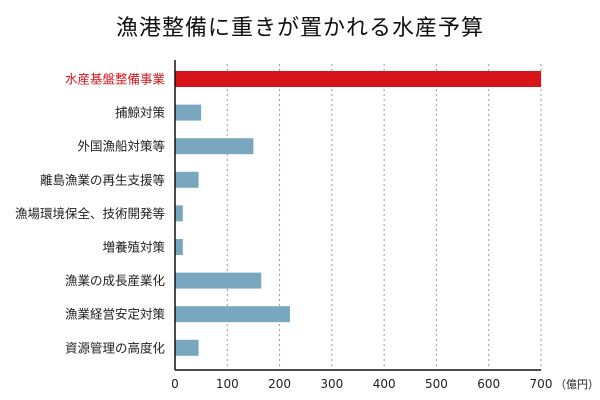 This screenshot has height=400, width=600. I want to click on x-tick-label-6: 600, so click(488, 384).